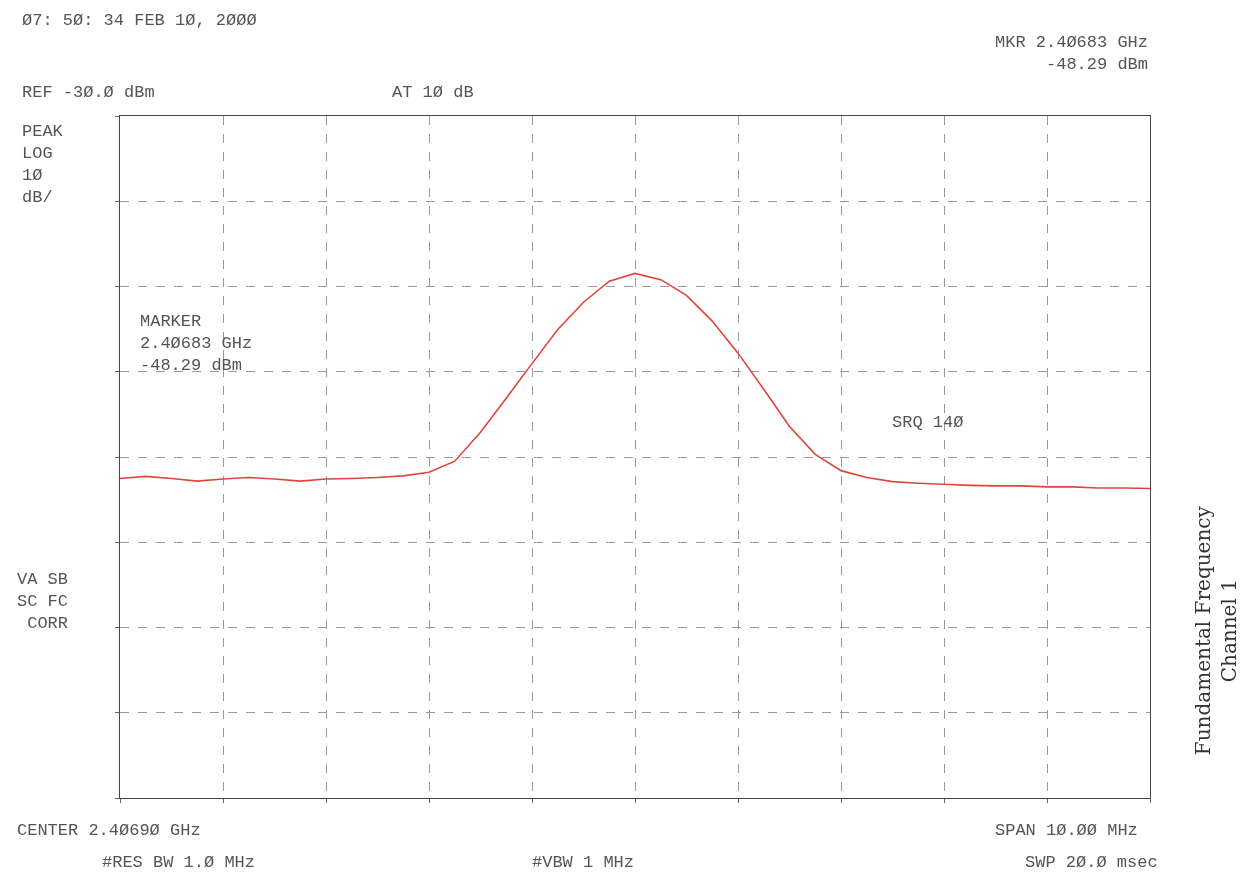 The image size is (1249, 884). Describe the element at coordinates (1072, 54) in the screenshot. I see `text: MKR 2.4Ø683 GHz -48.29 dBm` at that location.